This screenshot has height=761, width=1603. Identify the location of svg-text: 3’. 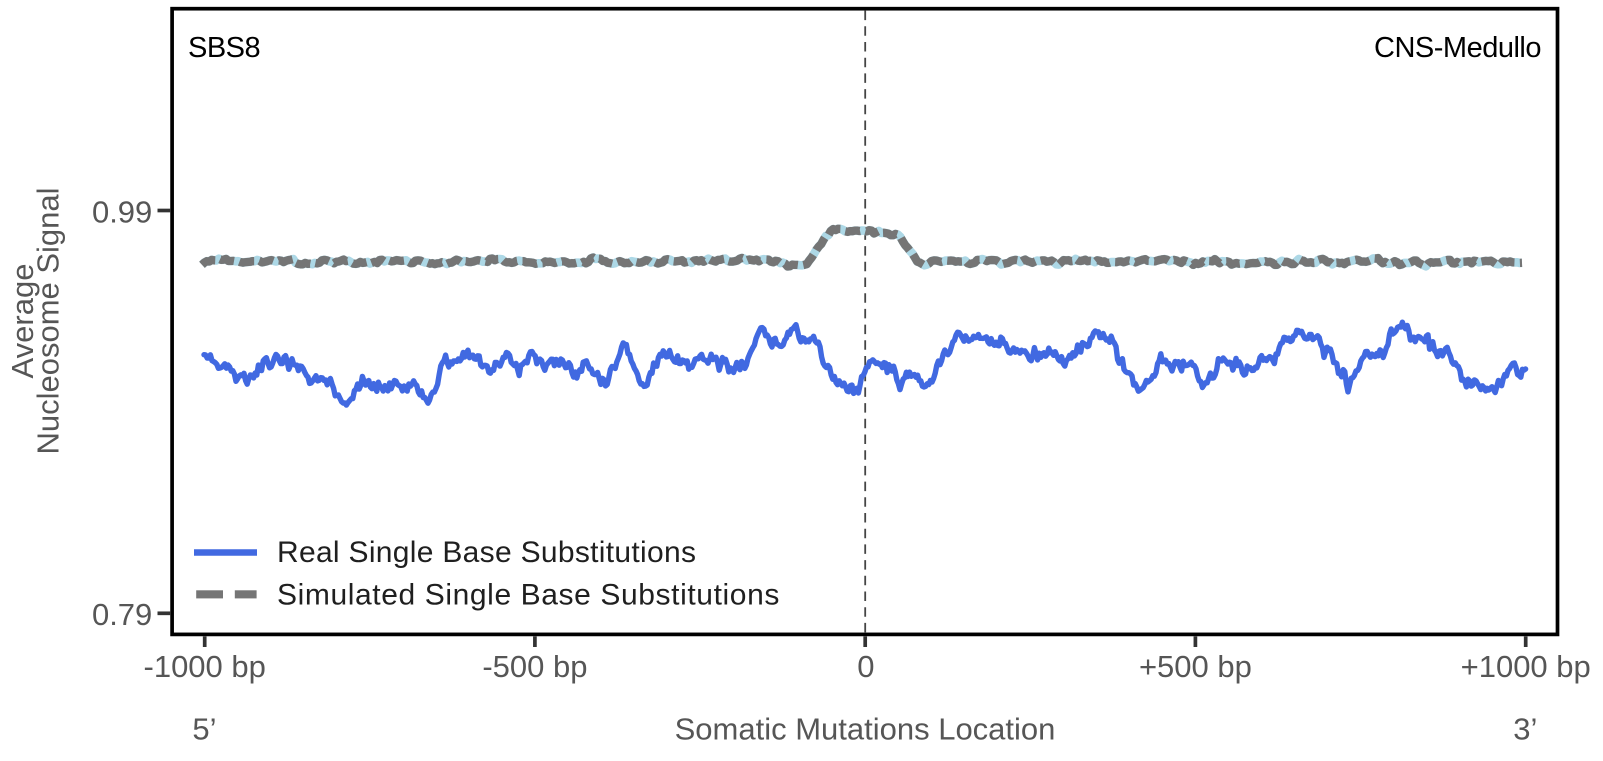
(1525, 729).